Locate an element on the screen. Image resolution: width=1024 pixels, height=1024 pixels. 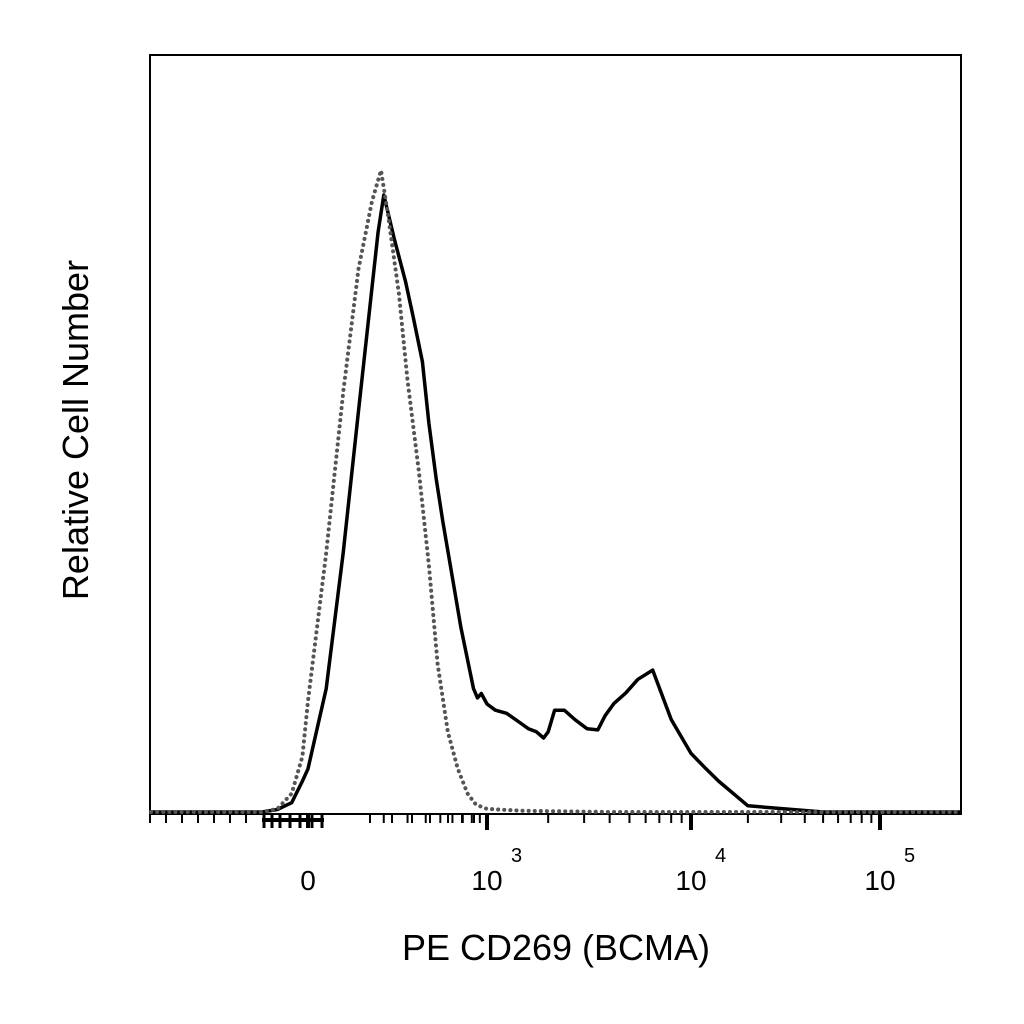
x-minor-ticks is located at coordinates (511, 818).